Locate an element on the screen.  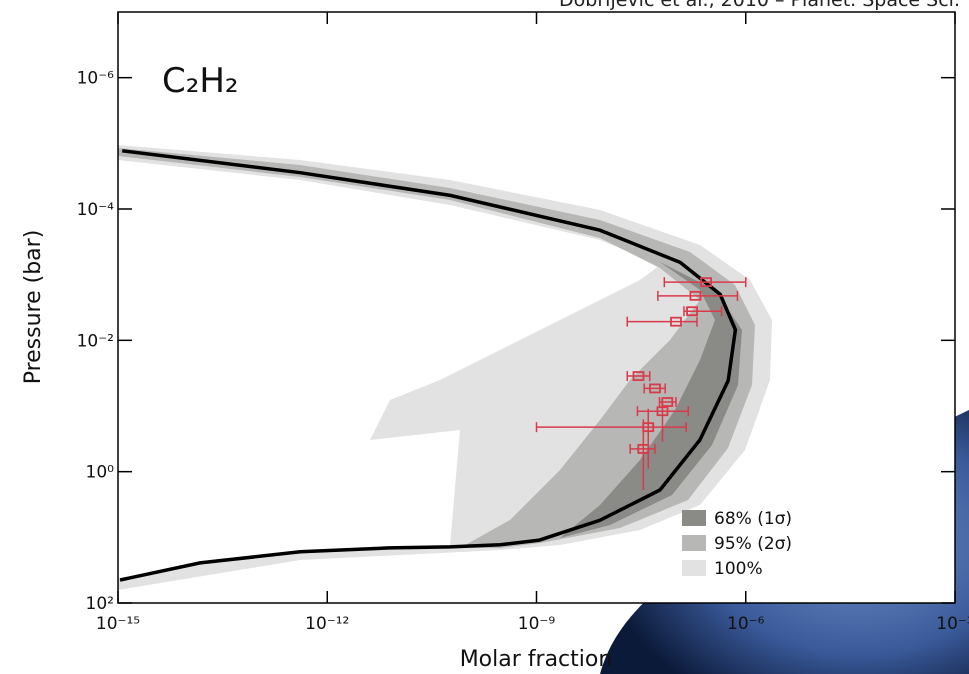
y-tick-label: 10⁰ is located at coordinates (100, 473).